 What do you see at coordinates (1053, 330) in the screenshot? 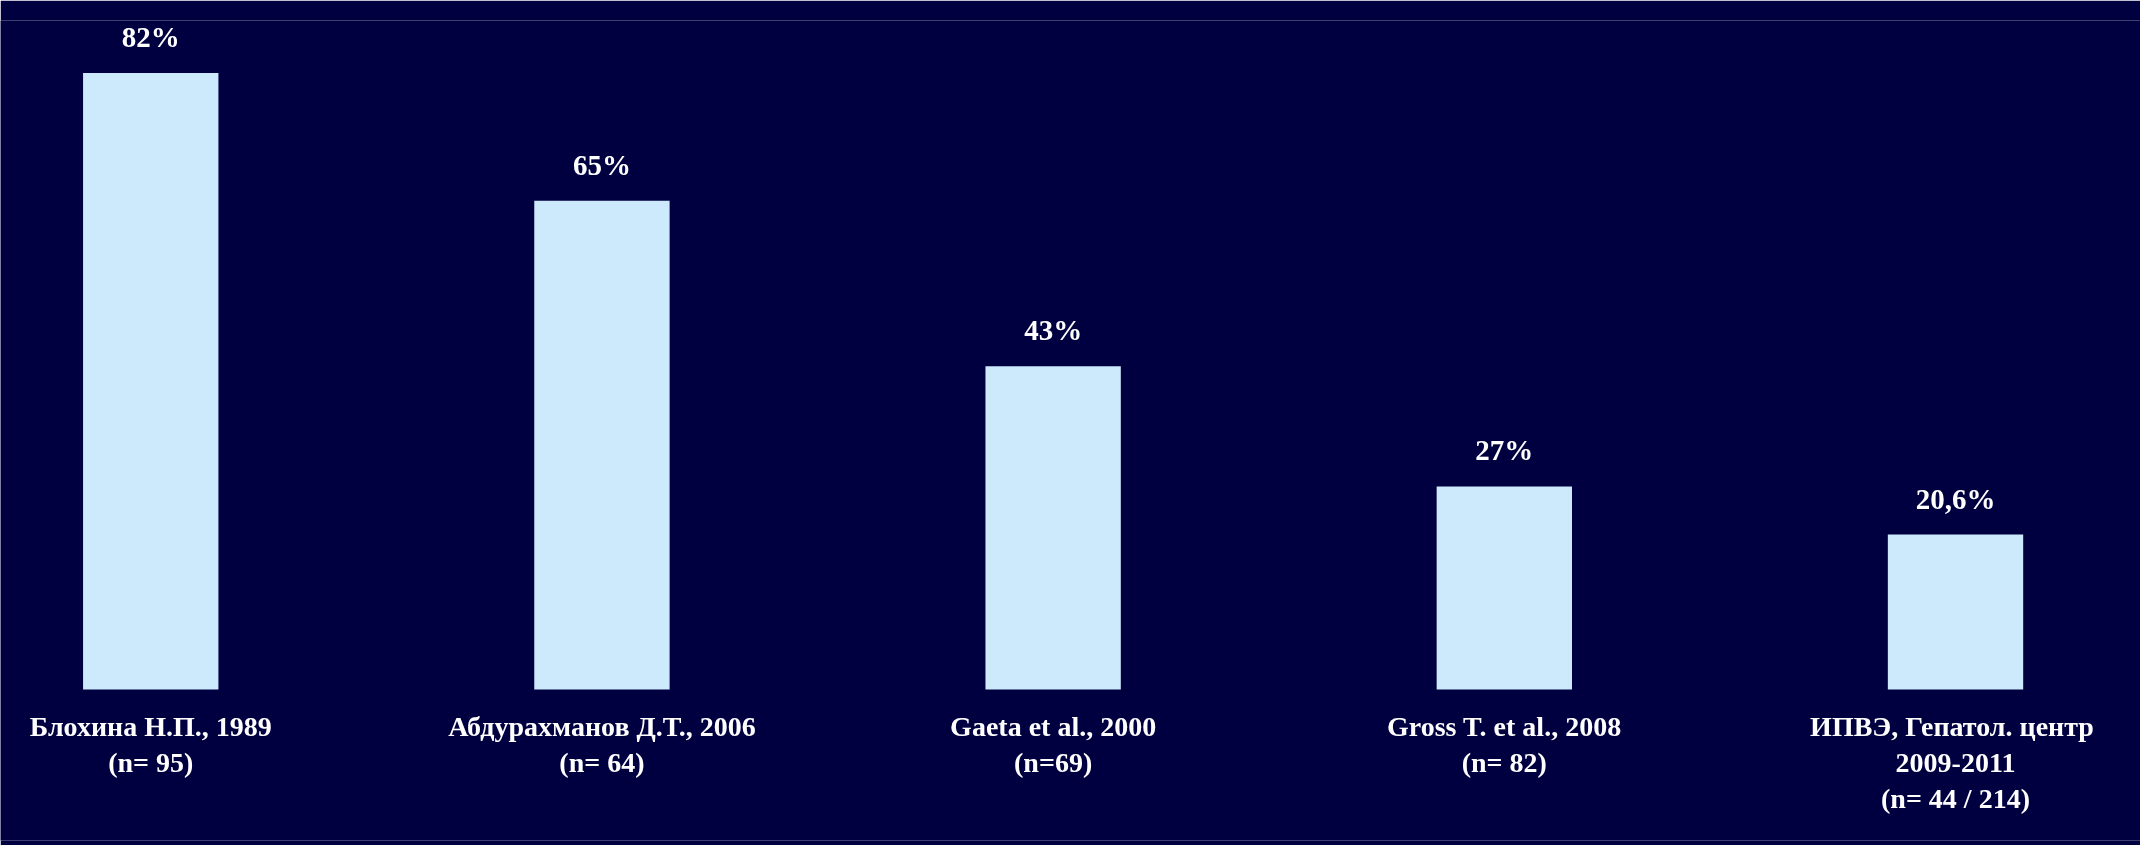
I see `data-label: 43%` at bounding box center [1053, 330].